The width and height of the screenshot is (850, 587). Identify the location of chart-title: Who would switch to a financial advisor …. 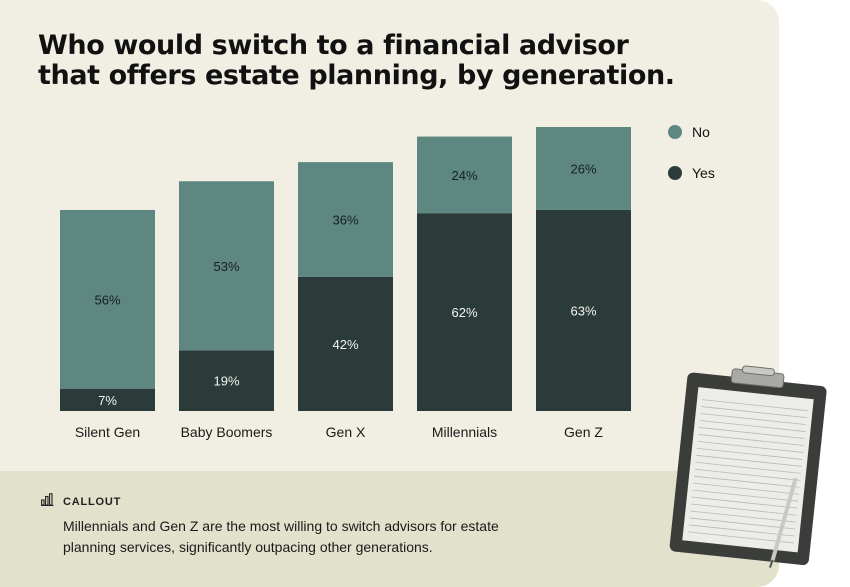
(356, 60).